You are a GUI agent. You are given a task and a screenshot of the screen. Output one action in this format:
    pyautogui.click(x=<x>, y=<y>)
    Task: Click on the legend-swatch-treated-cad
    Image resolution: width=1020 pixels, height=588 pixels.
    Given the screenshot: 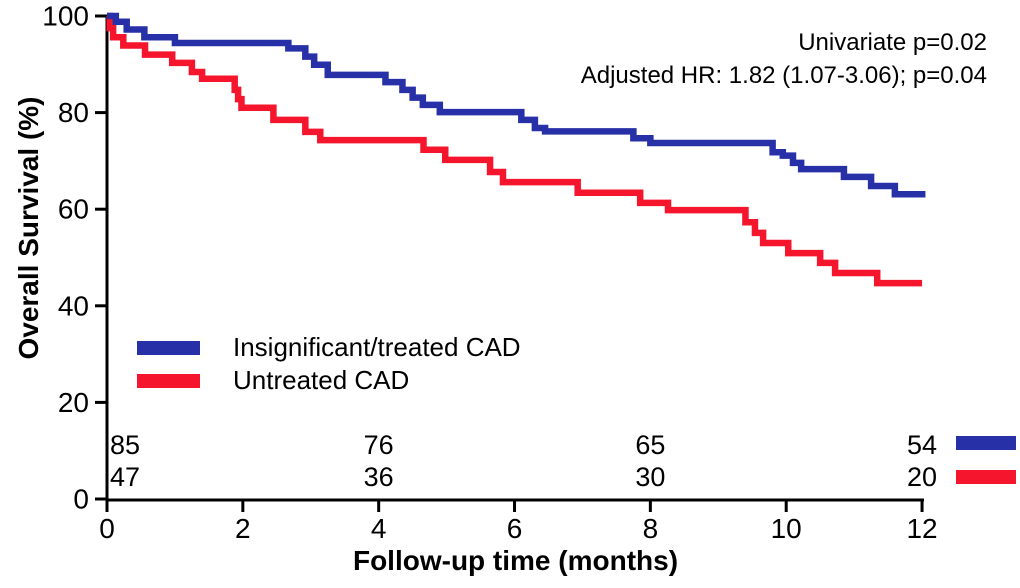 What is the action you would take?
    pyautogui.click(x=168, y=347)
    